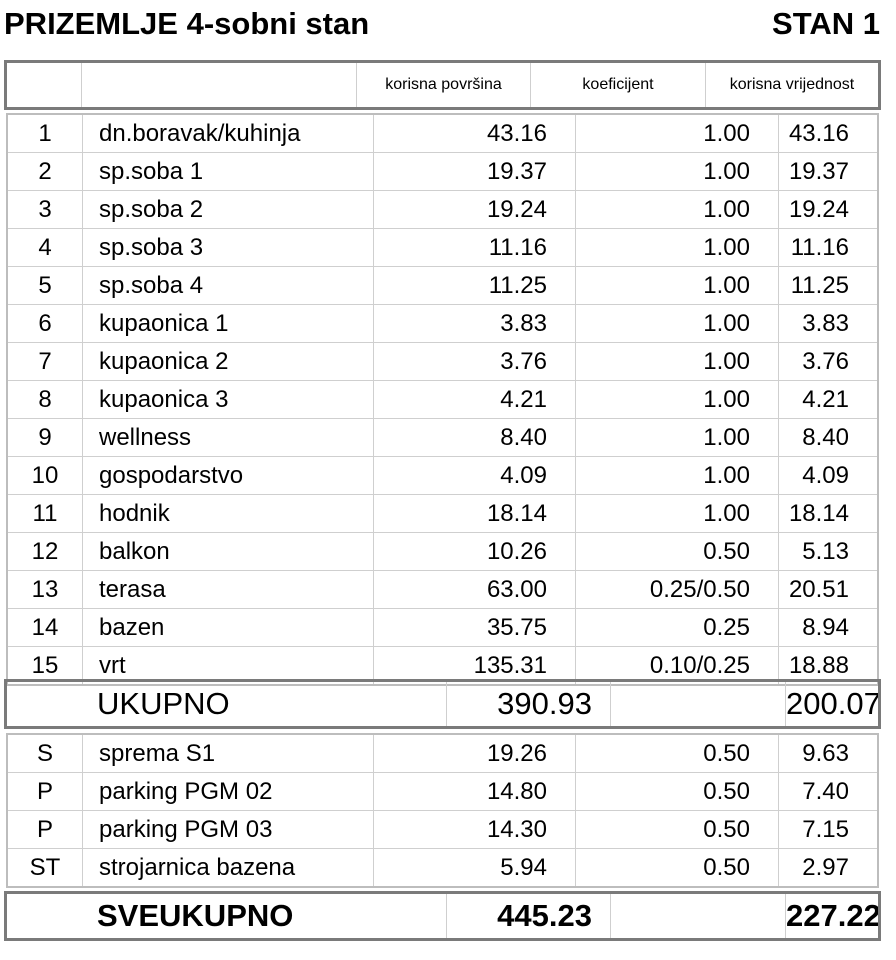 The height and width of the screenshot is (960, 896). I want to click on table-row: 2 sp.soba 1 19.37 1.00 19.37, so click(442, 171).